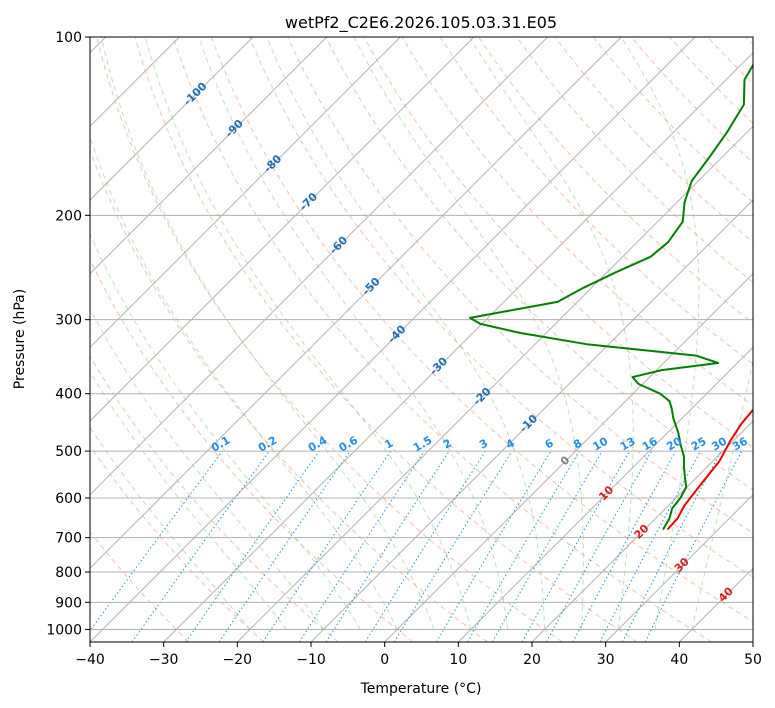  I want to click on y-tick-label: 200, so click(68, 216).